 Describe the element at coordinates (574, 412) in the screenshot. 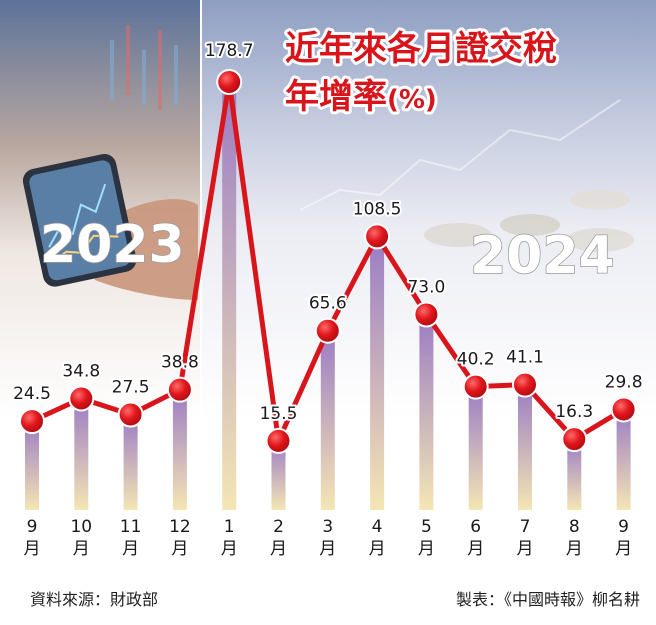

I see `value-label-11: 16.3` at that location.